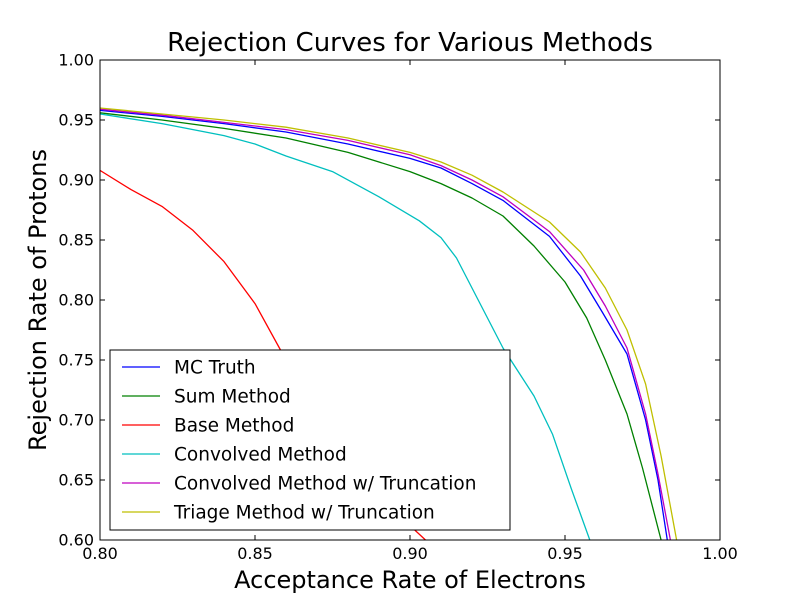 The height and width of the screenshot is (600, 800). I want to click on x-axis-label: Acceptance Rate of Electrons, so click(410, 580).